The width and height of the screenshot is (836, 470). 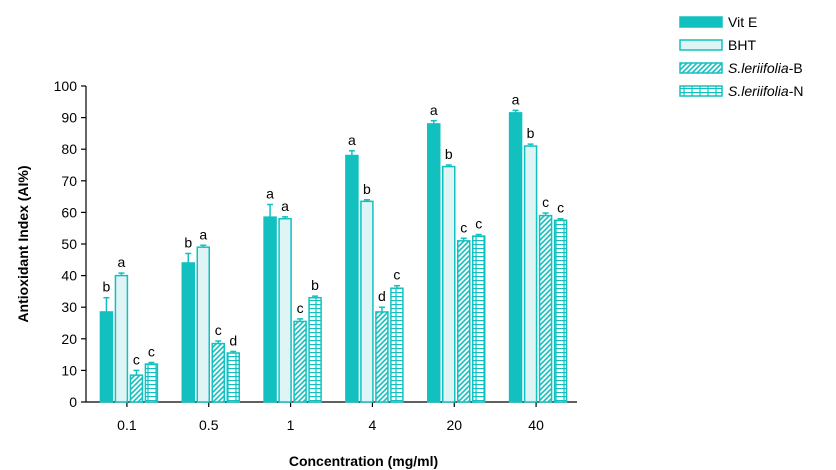 I want to click on y-tick-label-1: 10, so click(x=69, y=370).